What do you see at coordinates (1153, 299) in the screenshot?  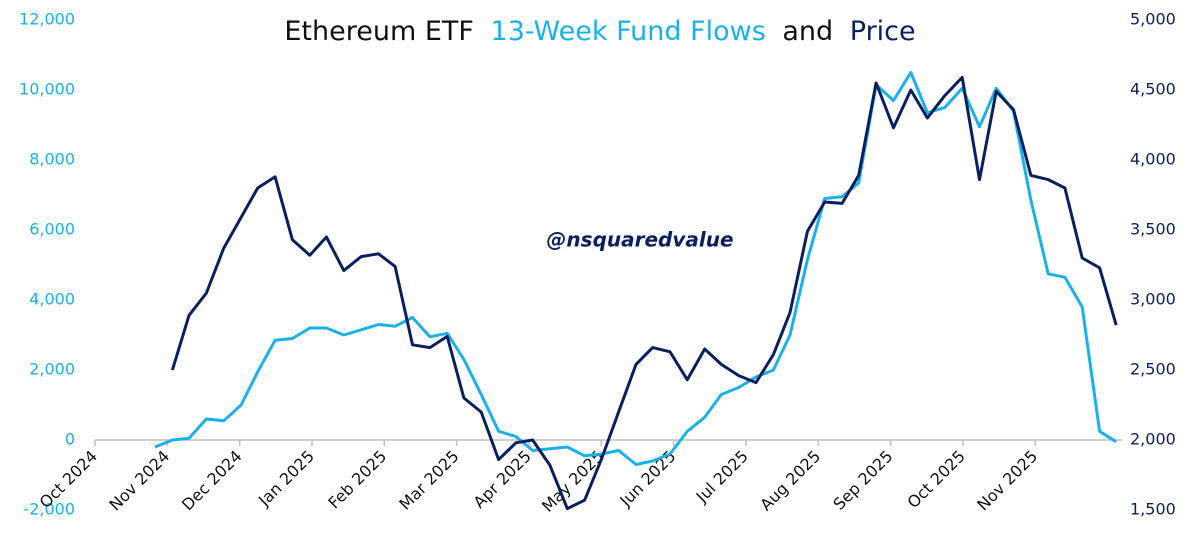 I see `y2-tick-label: 3,000` at bounding box center [1153, 299].